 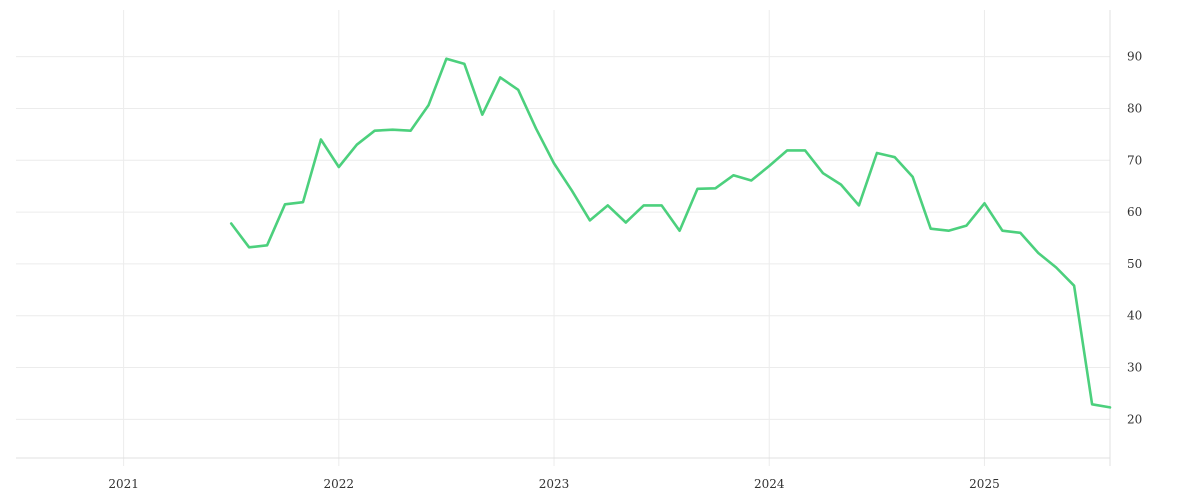 I want to click on y-tick-label: 30, so click(x=1134, y=368).